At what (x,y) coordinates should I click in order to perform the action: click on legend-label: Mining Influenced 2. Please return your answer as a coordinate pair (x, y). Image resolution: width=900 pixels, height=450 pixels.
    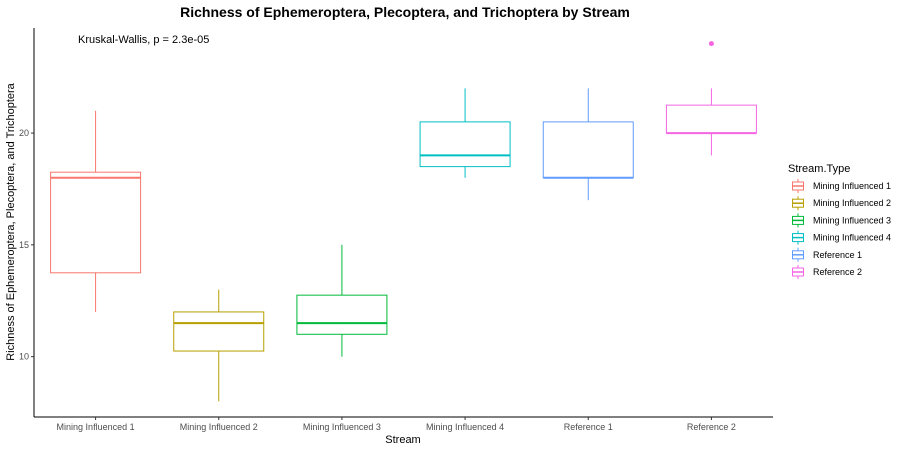
    Looking at the image, I should click on (852, 203).